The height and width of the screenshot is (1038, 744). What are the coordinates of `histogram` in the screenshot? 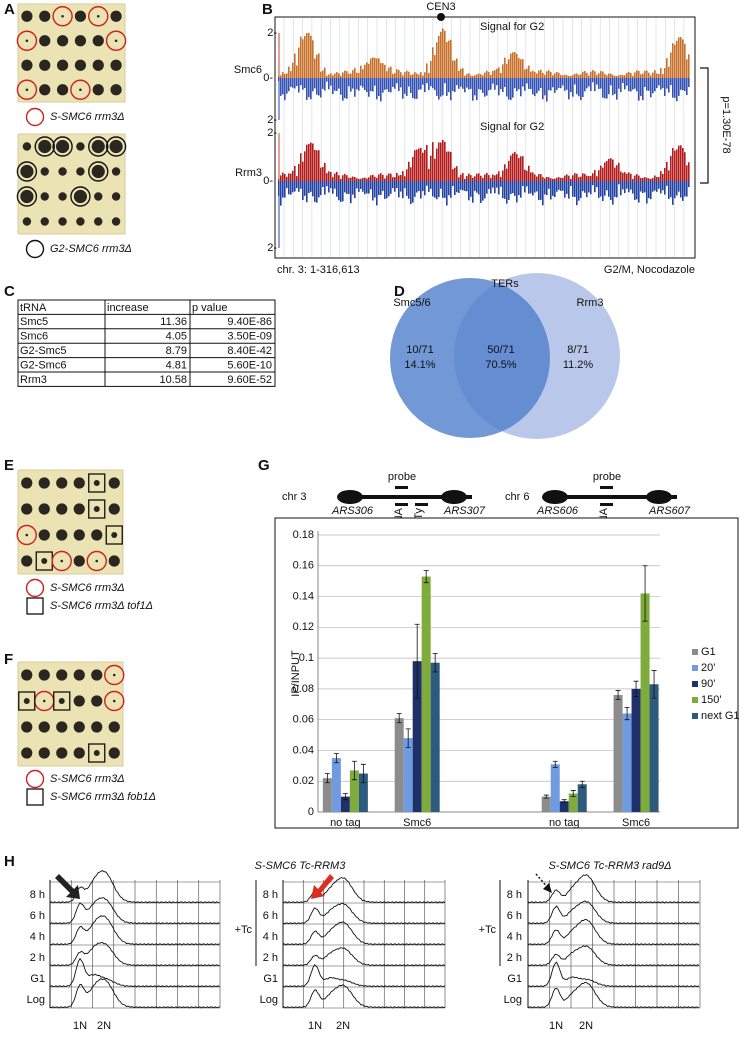 It's located at (364, 976).